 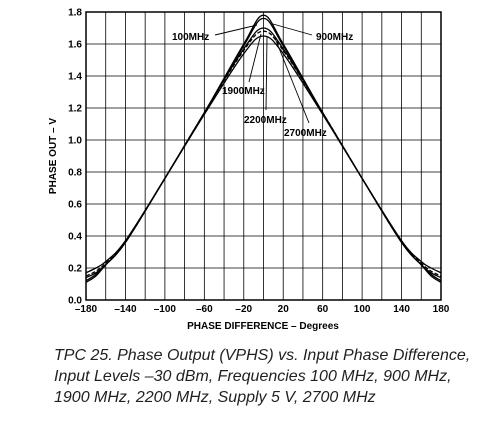 I want to click on y-tick-label: 1.6, so click(x=75, y=45).